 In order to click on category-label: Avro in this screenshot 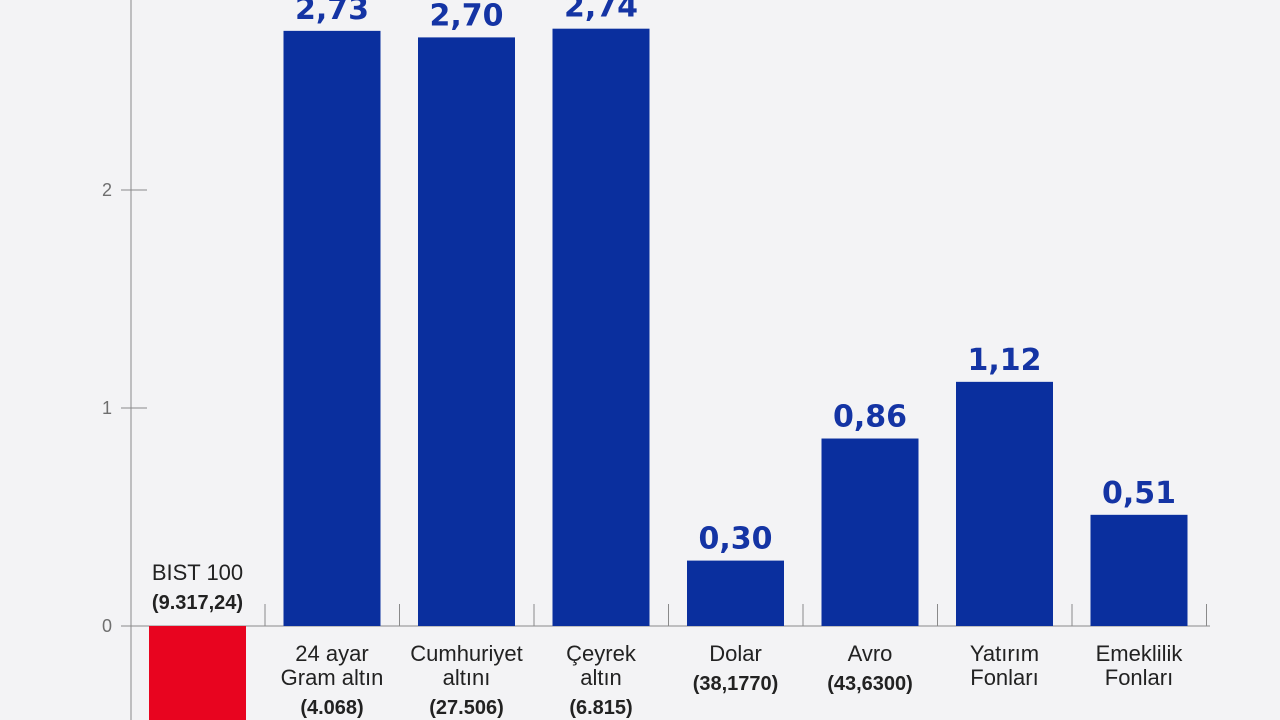, I will do `click(870, 653)`.